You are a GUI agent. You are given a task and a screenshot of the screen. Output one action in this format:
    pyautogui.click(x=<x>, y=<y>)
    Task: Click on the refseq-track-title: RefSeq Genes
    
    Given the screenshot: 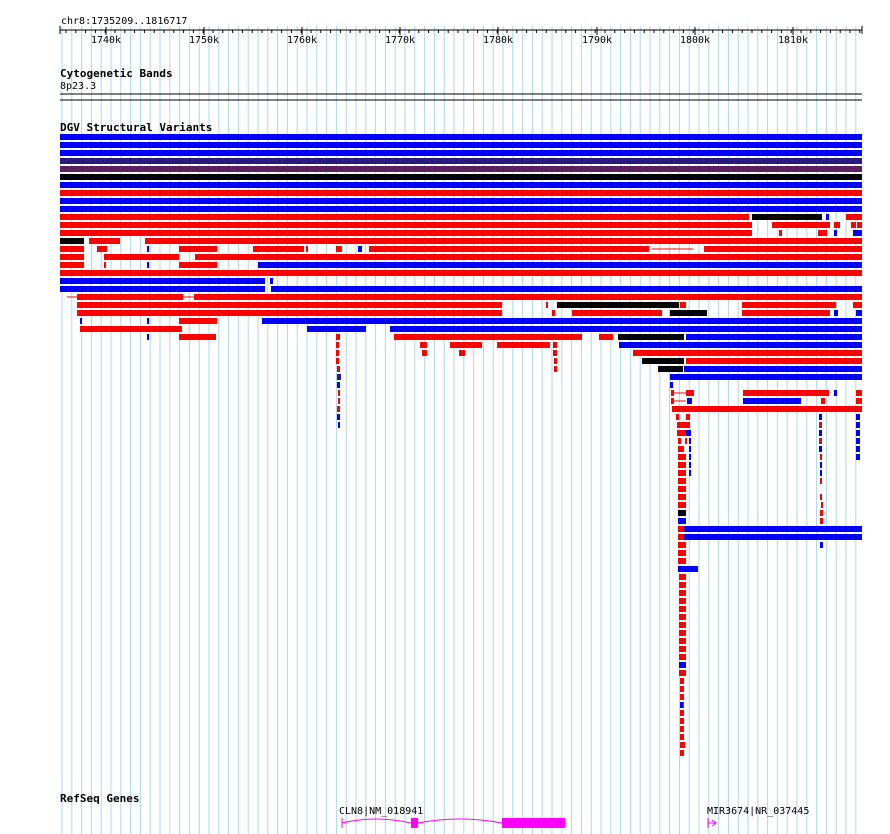 What is the action you would take?
    pyautogui.click(x=100, y=798)
    